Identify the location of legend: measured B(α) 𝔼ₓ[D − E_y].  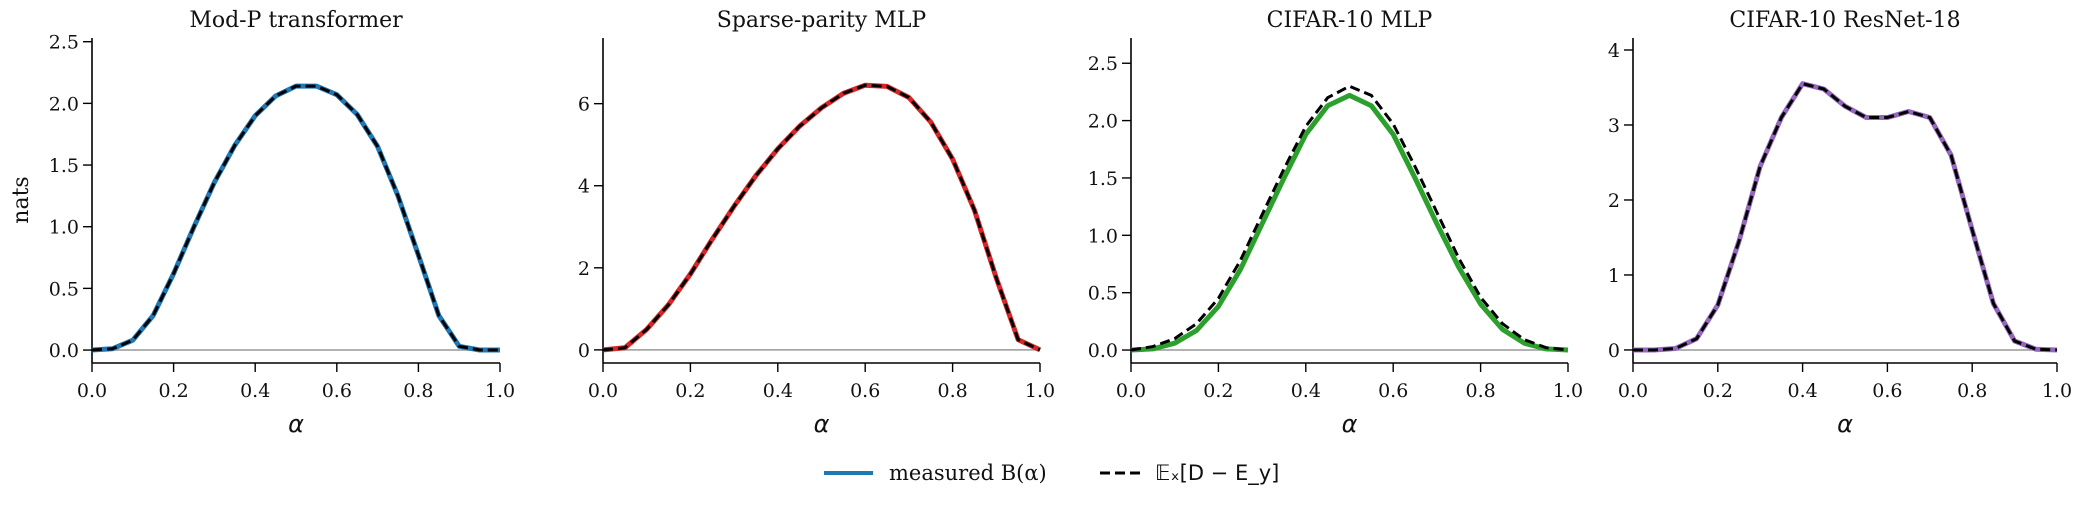
(1051, 473).